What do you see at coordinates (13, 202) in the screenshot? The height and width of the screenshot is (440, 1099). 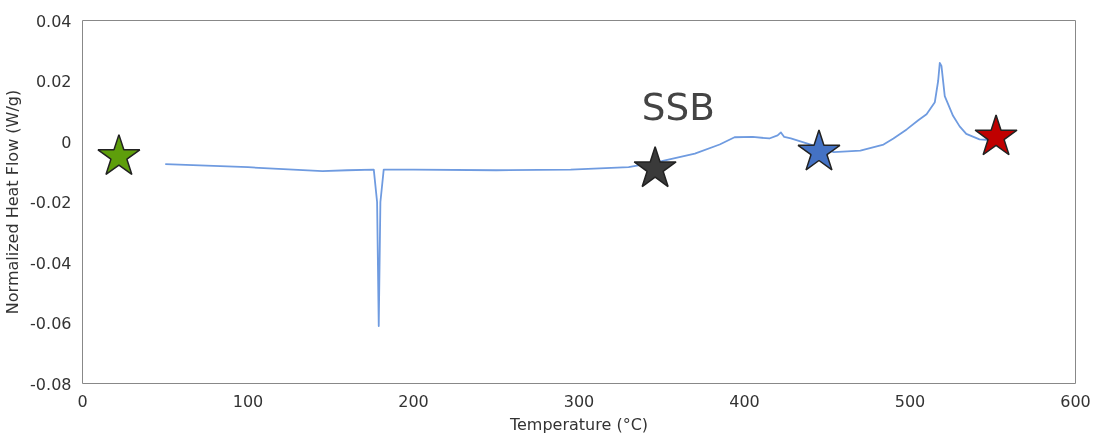 I see `y-axis-title: Normalized Heat Flow (W/g)` at bounding box center [13, 202].